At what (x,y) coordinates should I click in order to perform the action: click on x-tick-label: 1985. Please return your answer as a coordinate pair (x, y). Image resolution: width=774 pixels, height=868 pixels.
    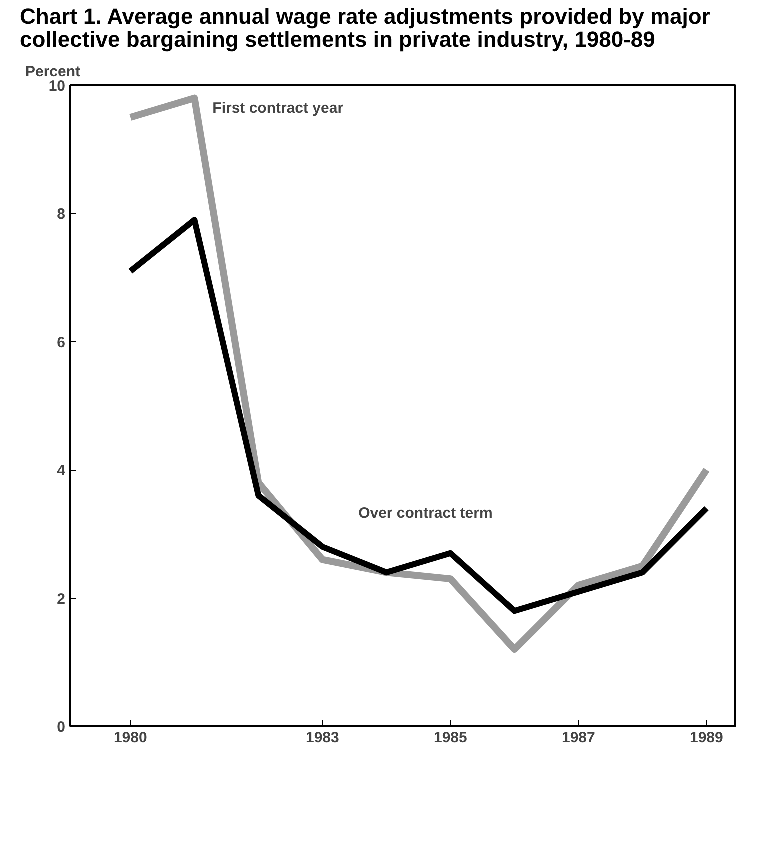
    Looking at the image, I should click on (451, 738).